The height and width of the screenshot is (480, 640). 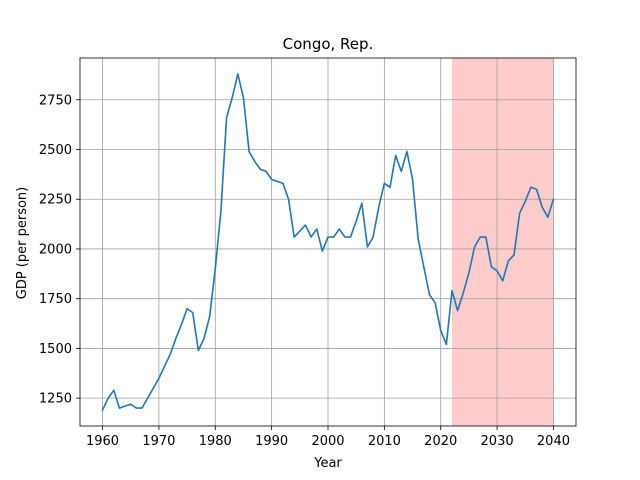 I want to click on x-axis-title: Year, so click(x=327, y=463).